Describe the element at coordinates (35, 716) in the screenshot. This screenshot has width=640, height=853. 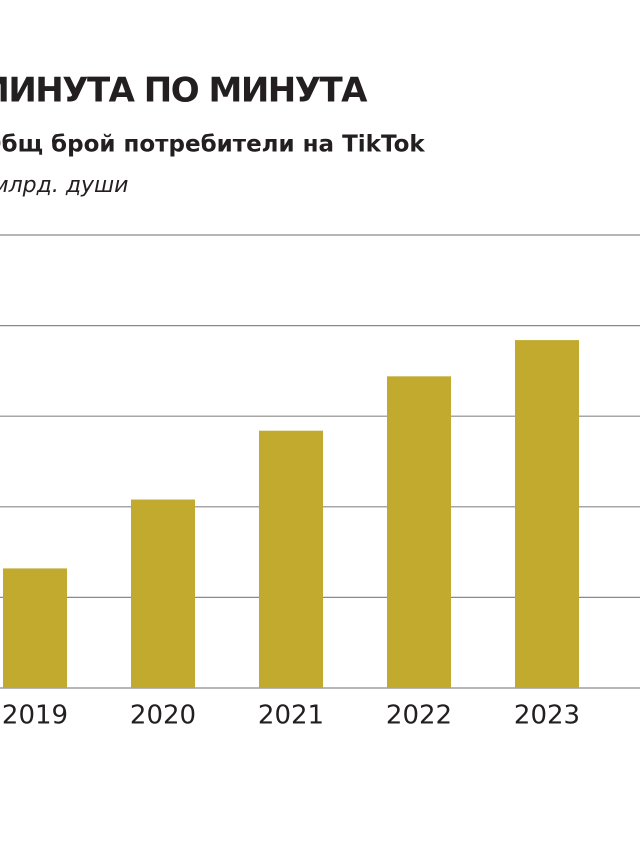
I see `x-tick-label: 2019` at that location.